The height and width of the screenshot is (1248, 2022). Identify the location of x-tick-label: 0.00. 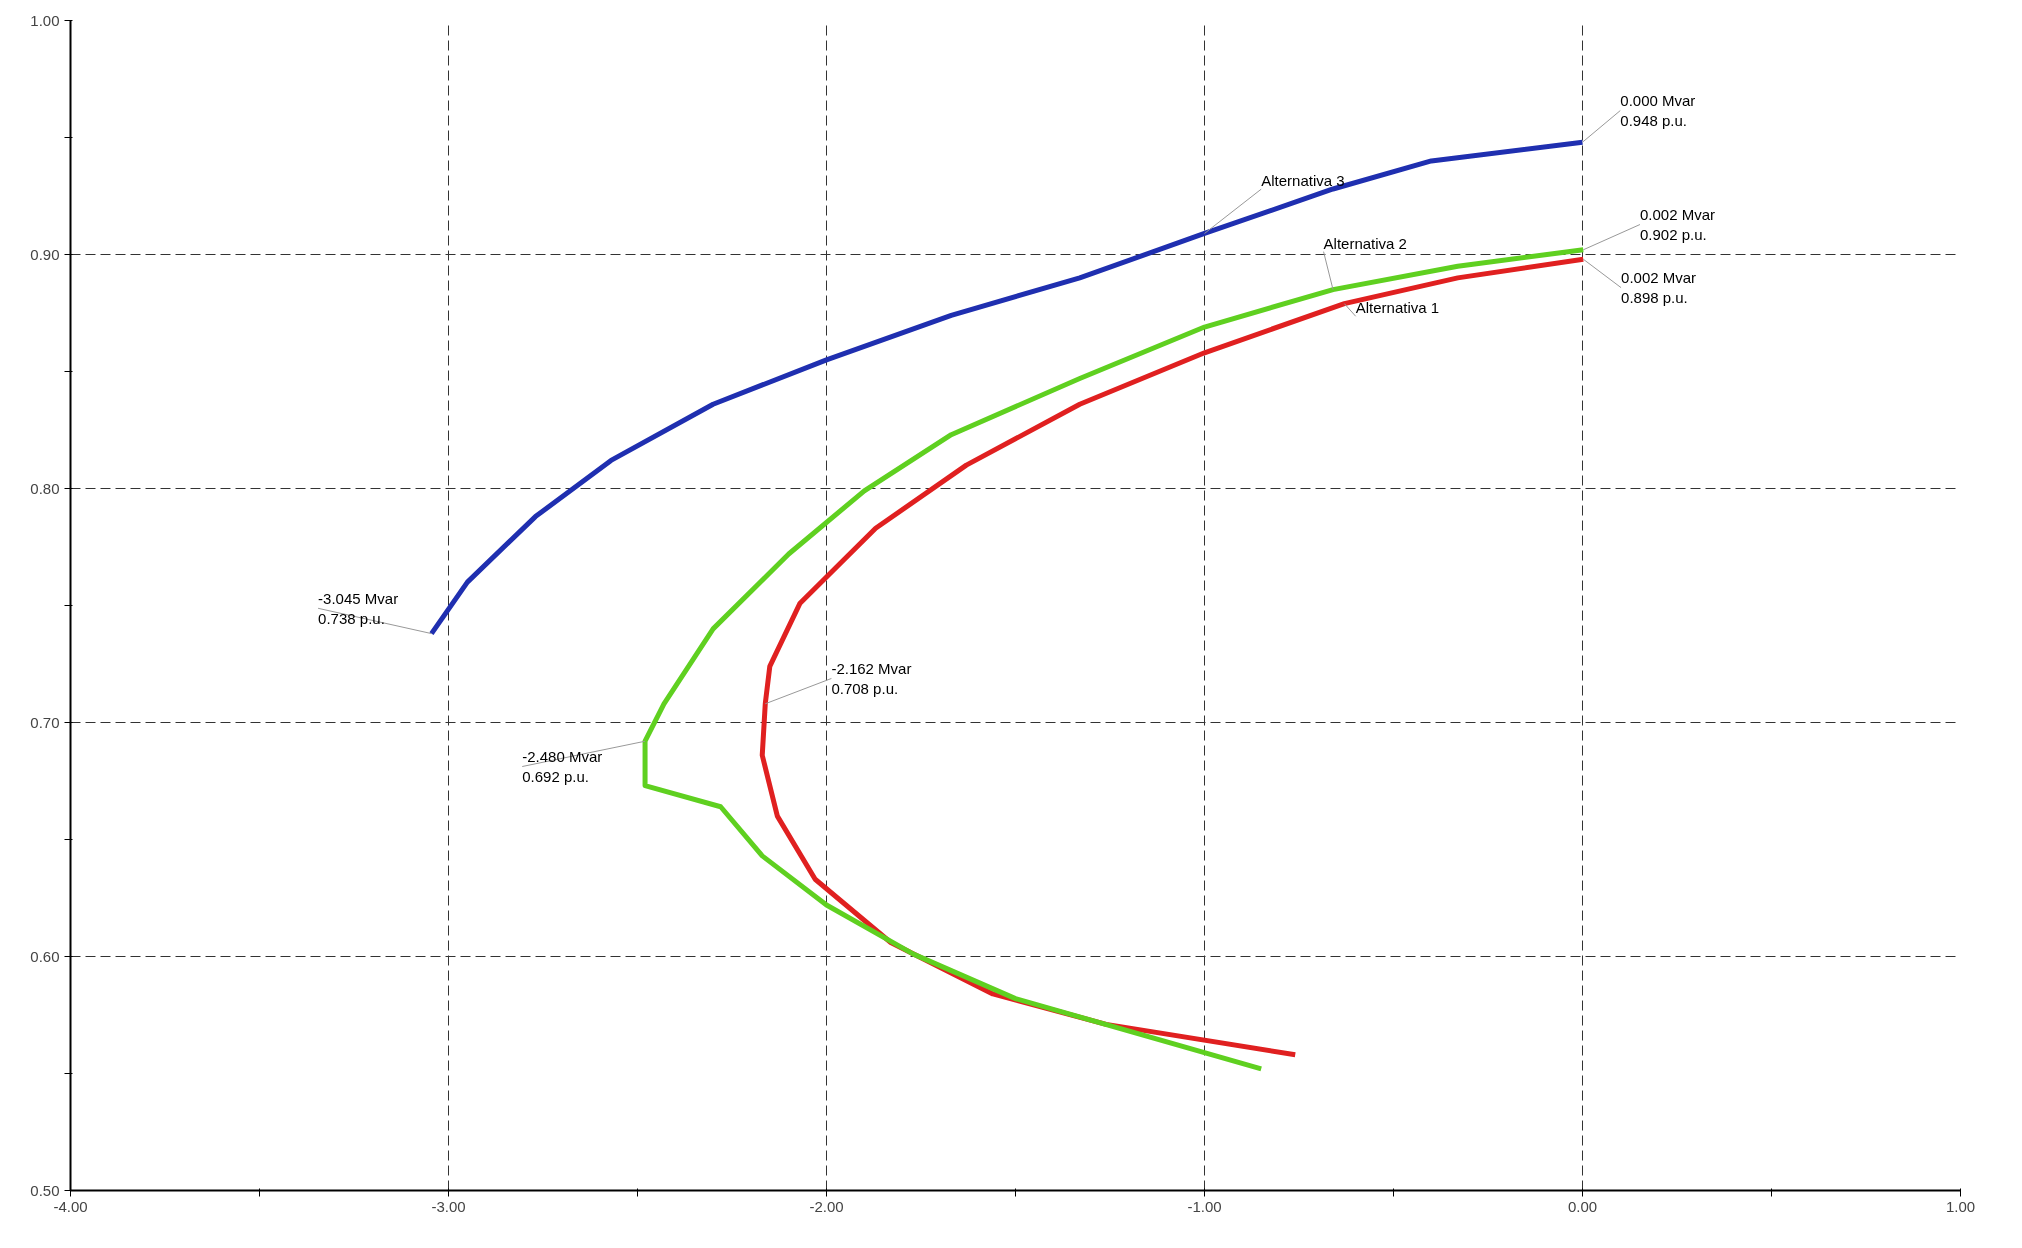
(1582, 1206).